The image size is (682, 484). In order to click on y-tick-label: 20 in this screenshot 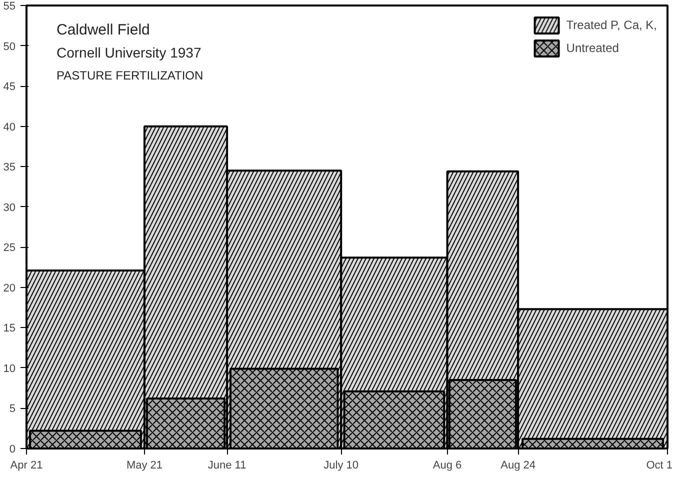, I will do `click(9, 288)`.